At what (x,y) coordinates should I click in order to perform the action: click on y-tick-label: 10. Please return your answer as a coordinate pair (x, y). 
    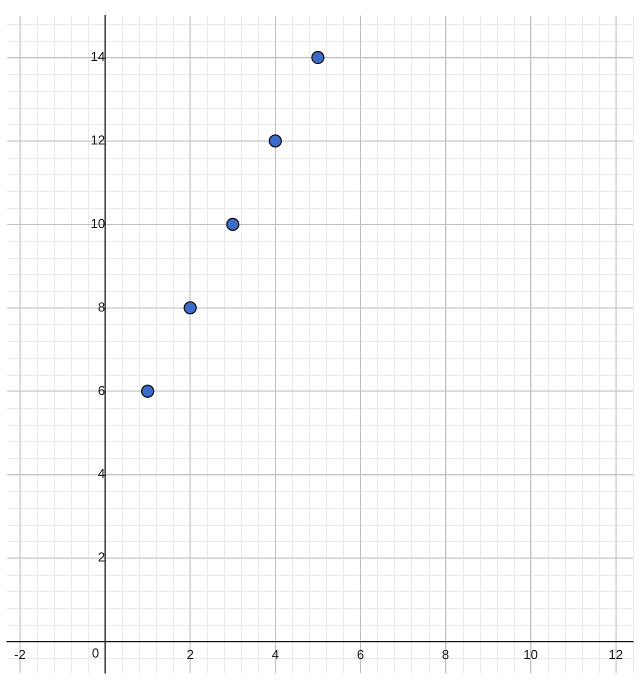
    Looking at the image, I should click on (98, 223).